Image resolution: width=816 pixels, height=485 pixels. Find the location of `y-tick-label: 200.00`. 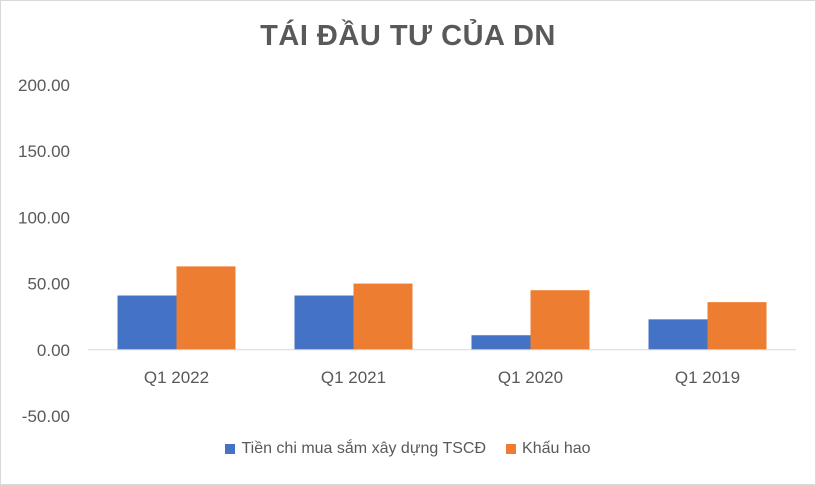

y-tick-label: 200.00 is located at coordinates (44, 85).